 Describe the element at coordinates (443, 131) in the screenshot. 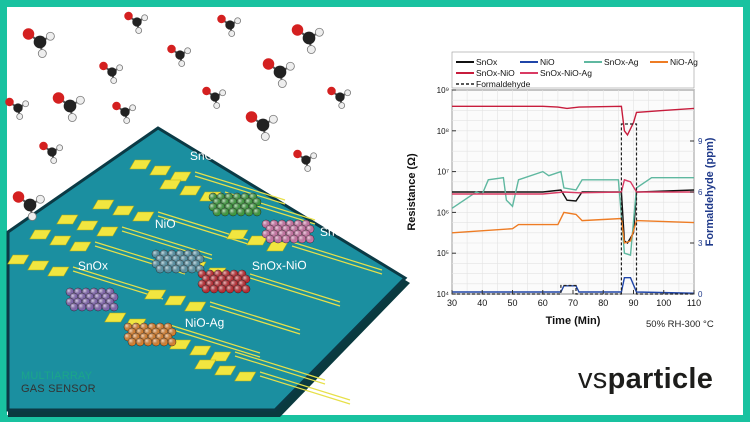

I see `y-left-tick-label: 10⁸` at that location.